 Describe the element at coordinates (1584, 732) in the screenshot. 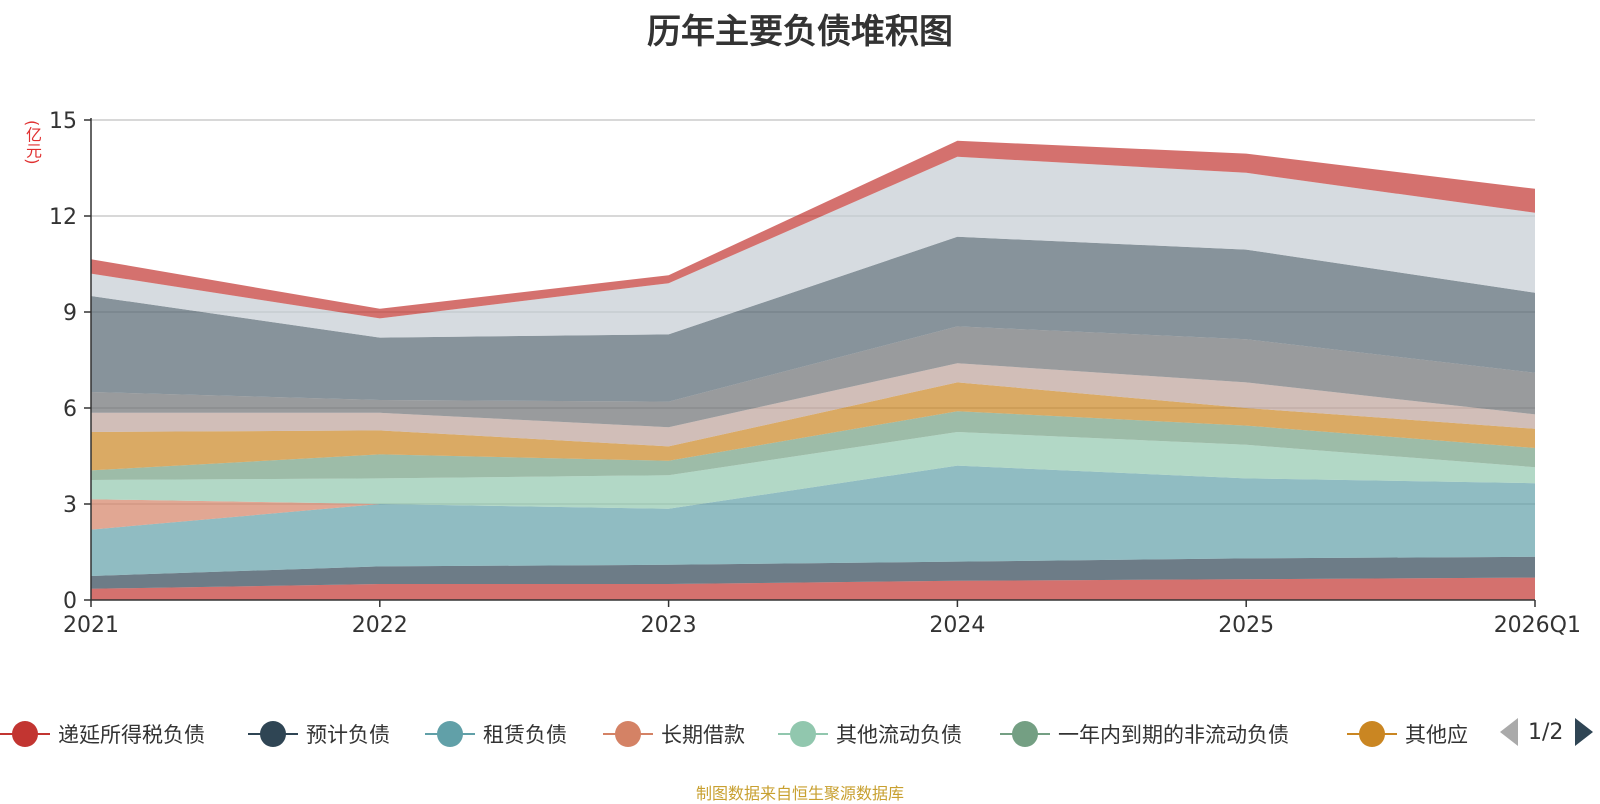

I see `legend-next-page-icon` at that location.